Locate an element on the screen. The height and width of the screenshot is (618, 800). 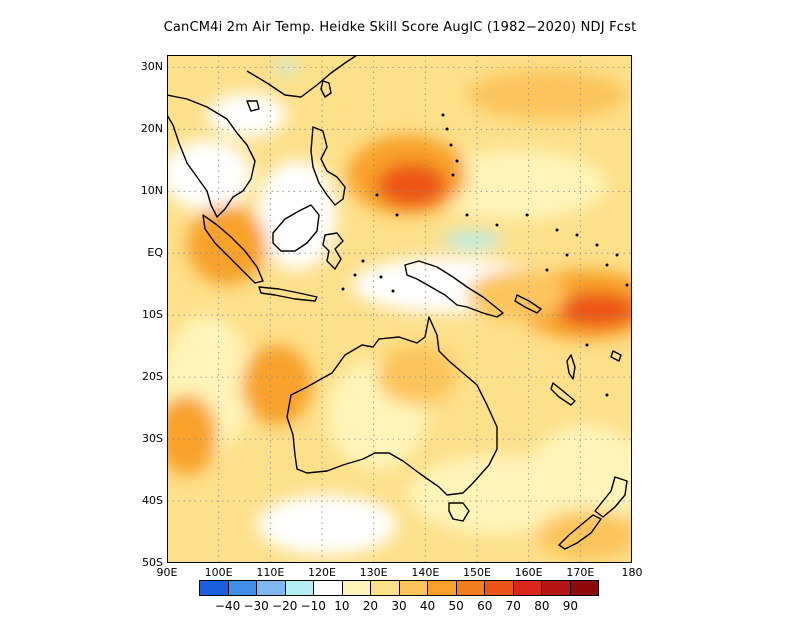
colorbar-tick-label: 50 is located at coordinates (456, 606).